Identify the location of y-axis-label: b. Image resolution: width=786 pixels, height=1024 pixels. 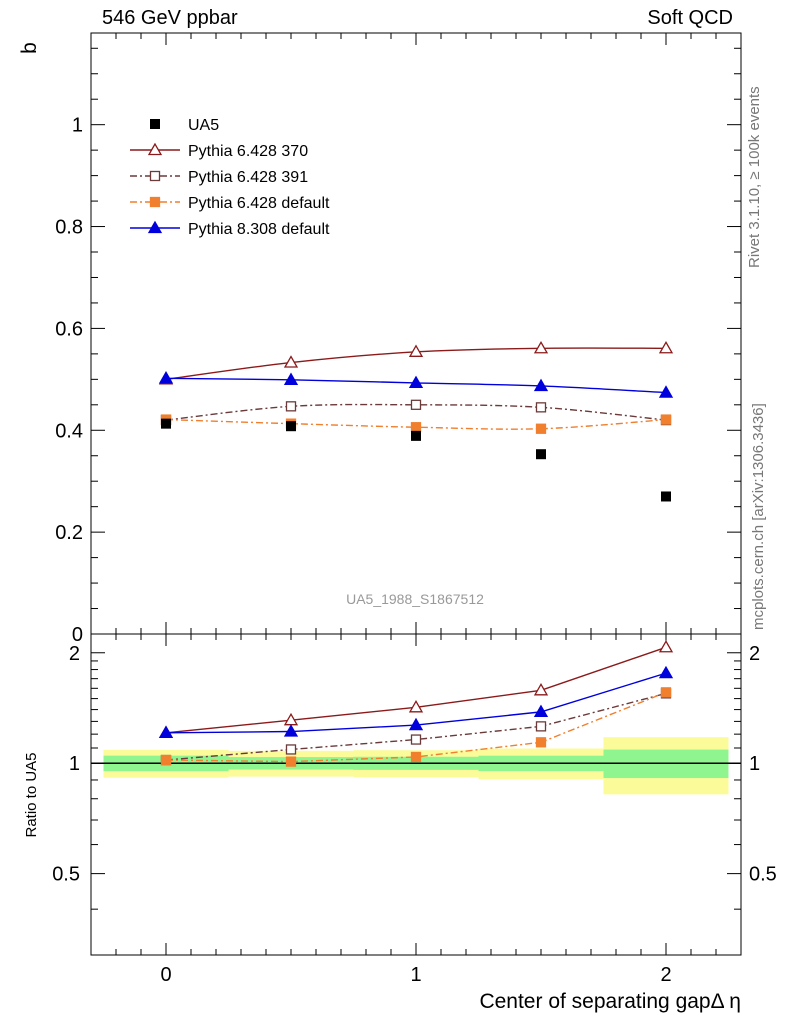
(29, 48).